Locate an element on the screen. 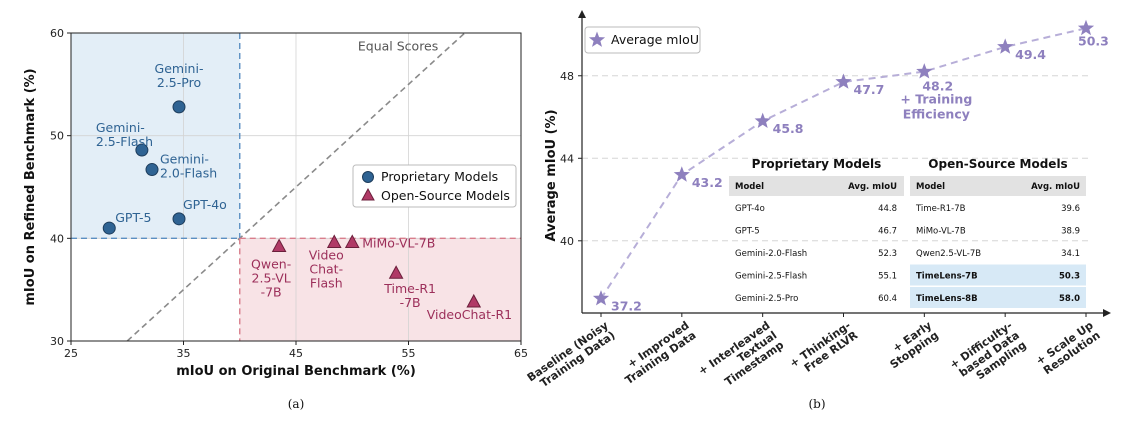 This screenshot has width=1141, height=422. value-label: 47.7 is located at coordinates (869, 89).